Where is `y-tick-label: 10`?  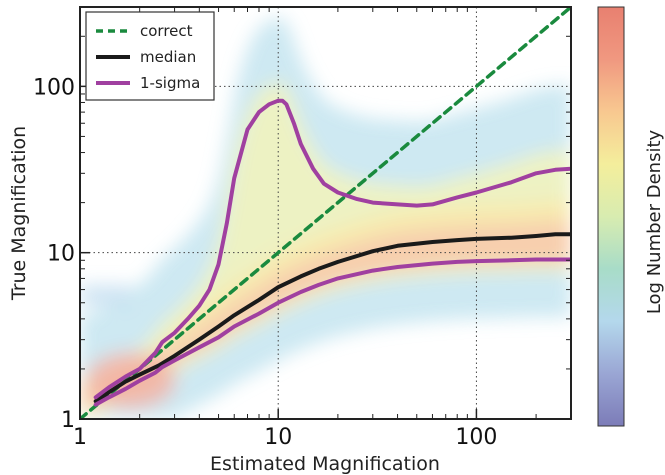 y-tick-label: 10 is located at coordinates (61, 254).